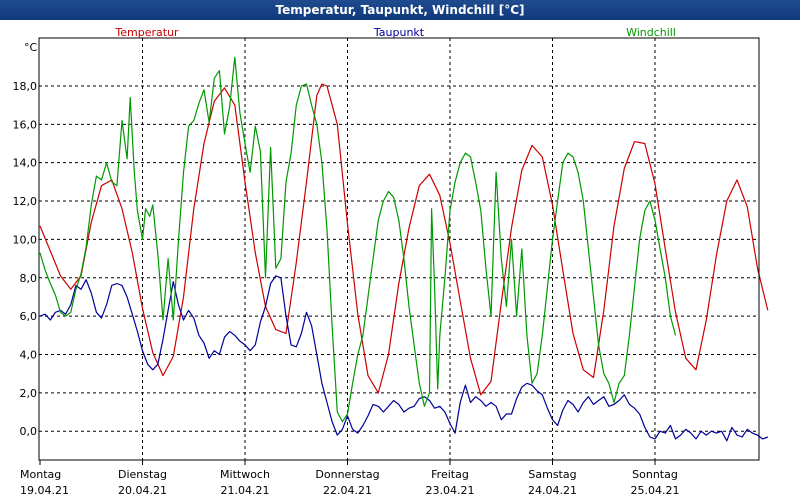 The height and width of the screenshot is (500, 800). What do you see at coordinates (651, 32) in the screenshot?
I see `legend-windchill: Windchill` at bounding box center [651, 32].